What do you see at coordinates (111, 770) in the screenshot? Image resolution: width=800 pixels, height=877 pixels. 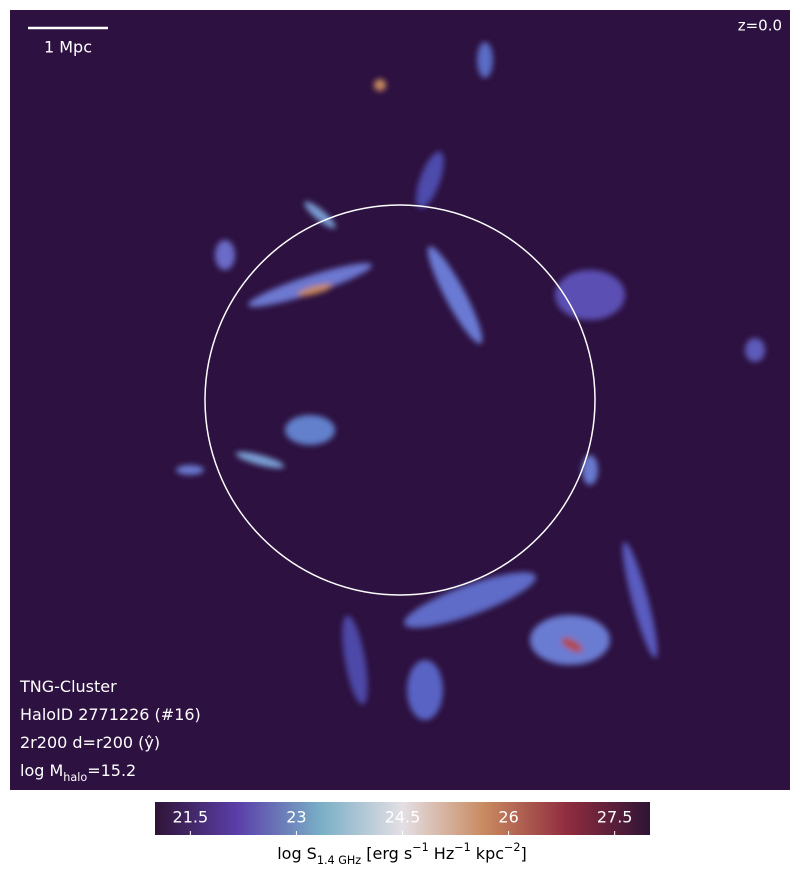 I see `text-part: =15.2` at bounding box center [111, 770].